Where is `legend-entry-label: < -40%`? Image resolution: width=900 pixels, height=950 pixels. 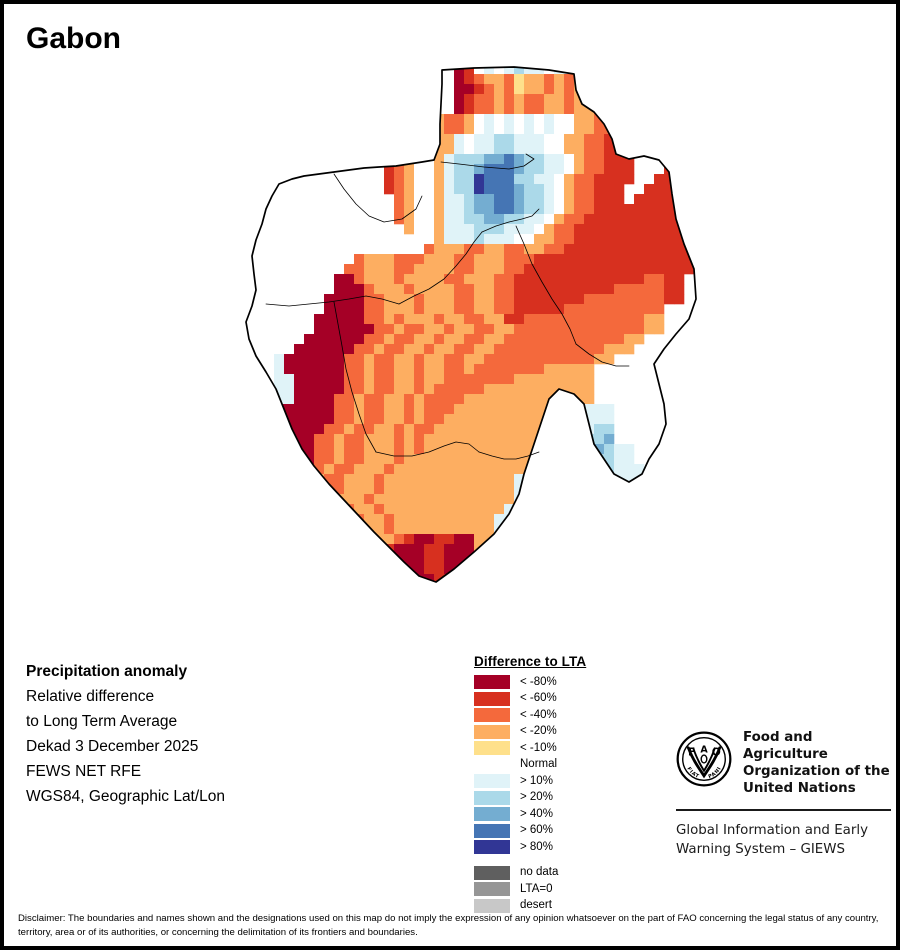
legend-entry-label: < -40% is located at coordinates (538, 714).